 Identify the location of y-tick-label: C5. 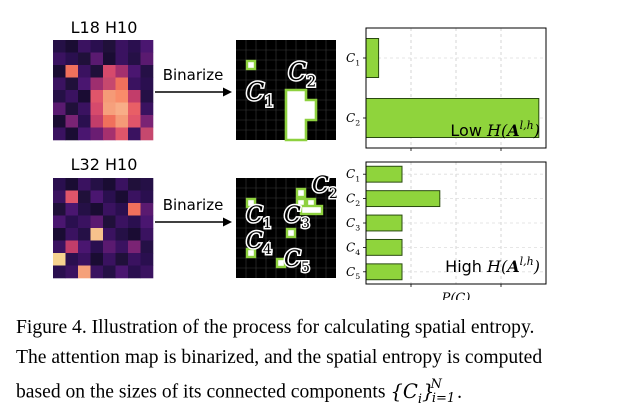
(353, 273).